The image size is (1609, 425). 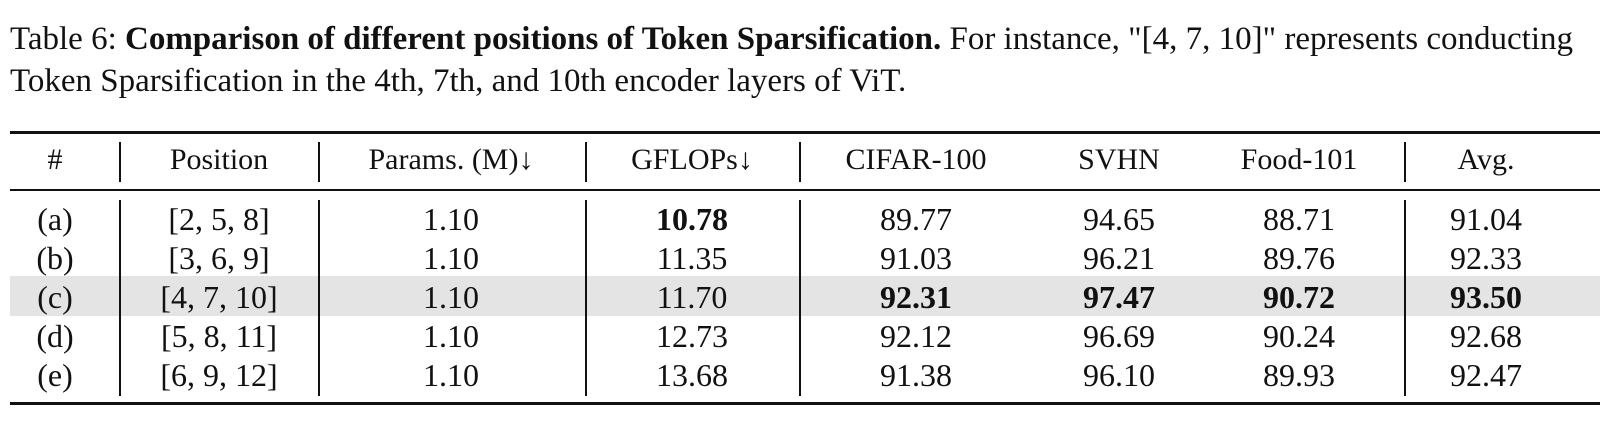 What do you see at coordinates (1299, 336) in the screenshot?
I see `food101-cell: 90.24` at bounding box center [1299, 336].